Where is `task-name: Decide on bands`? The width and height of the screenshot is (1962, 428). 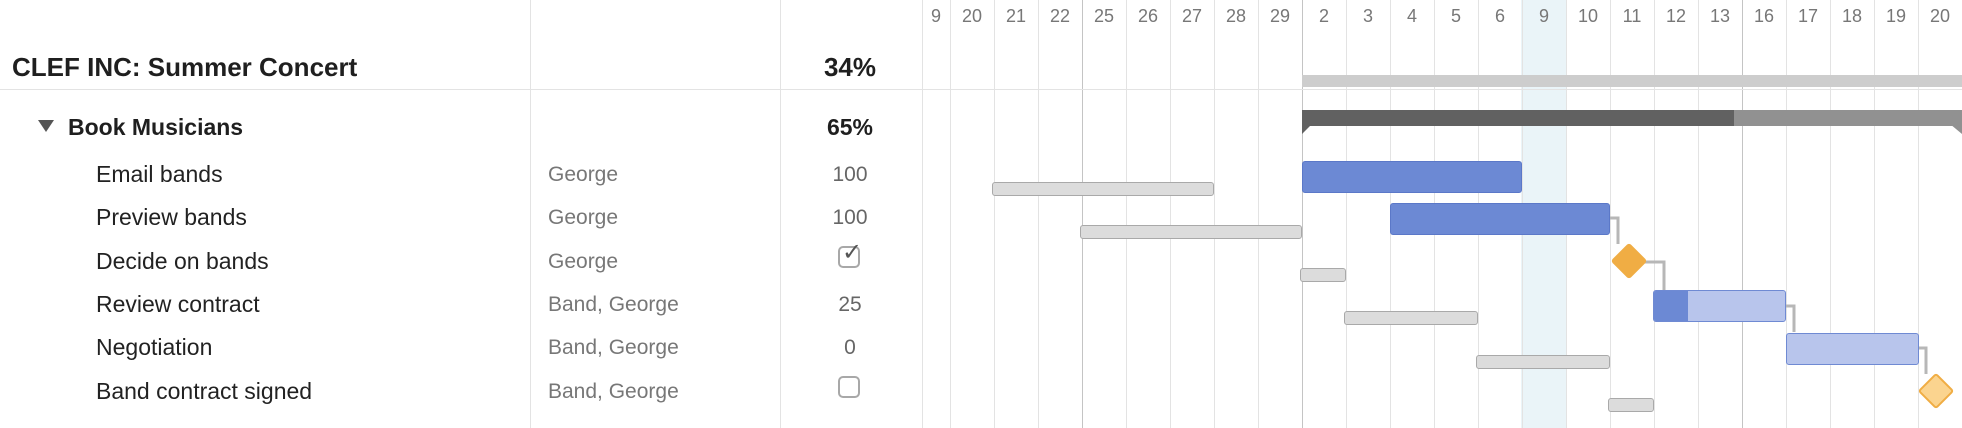 task-name: Decide on bands is located at coordinates (182, 261).